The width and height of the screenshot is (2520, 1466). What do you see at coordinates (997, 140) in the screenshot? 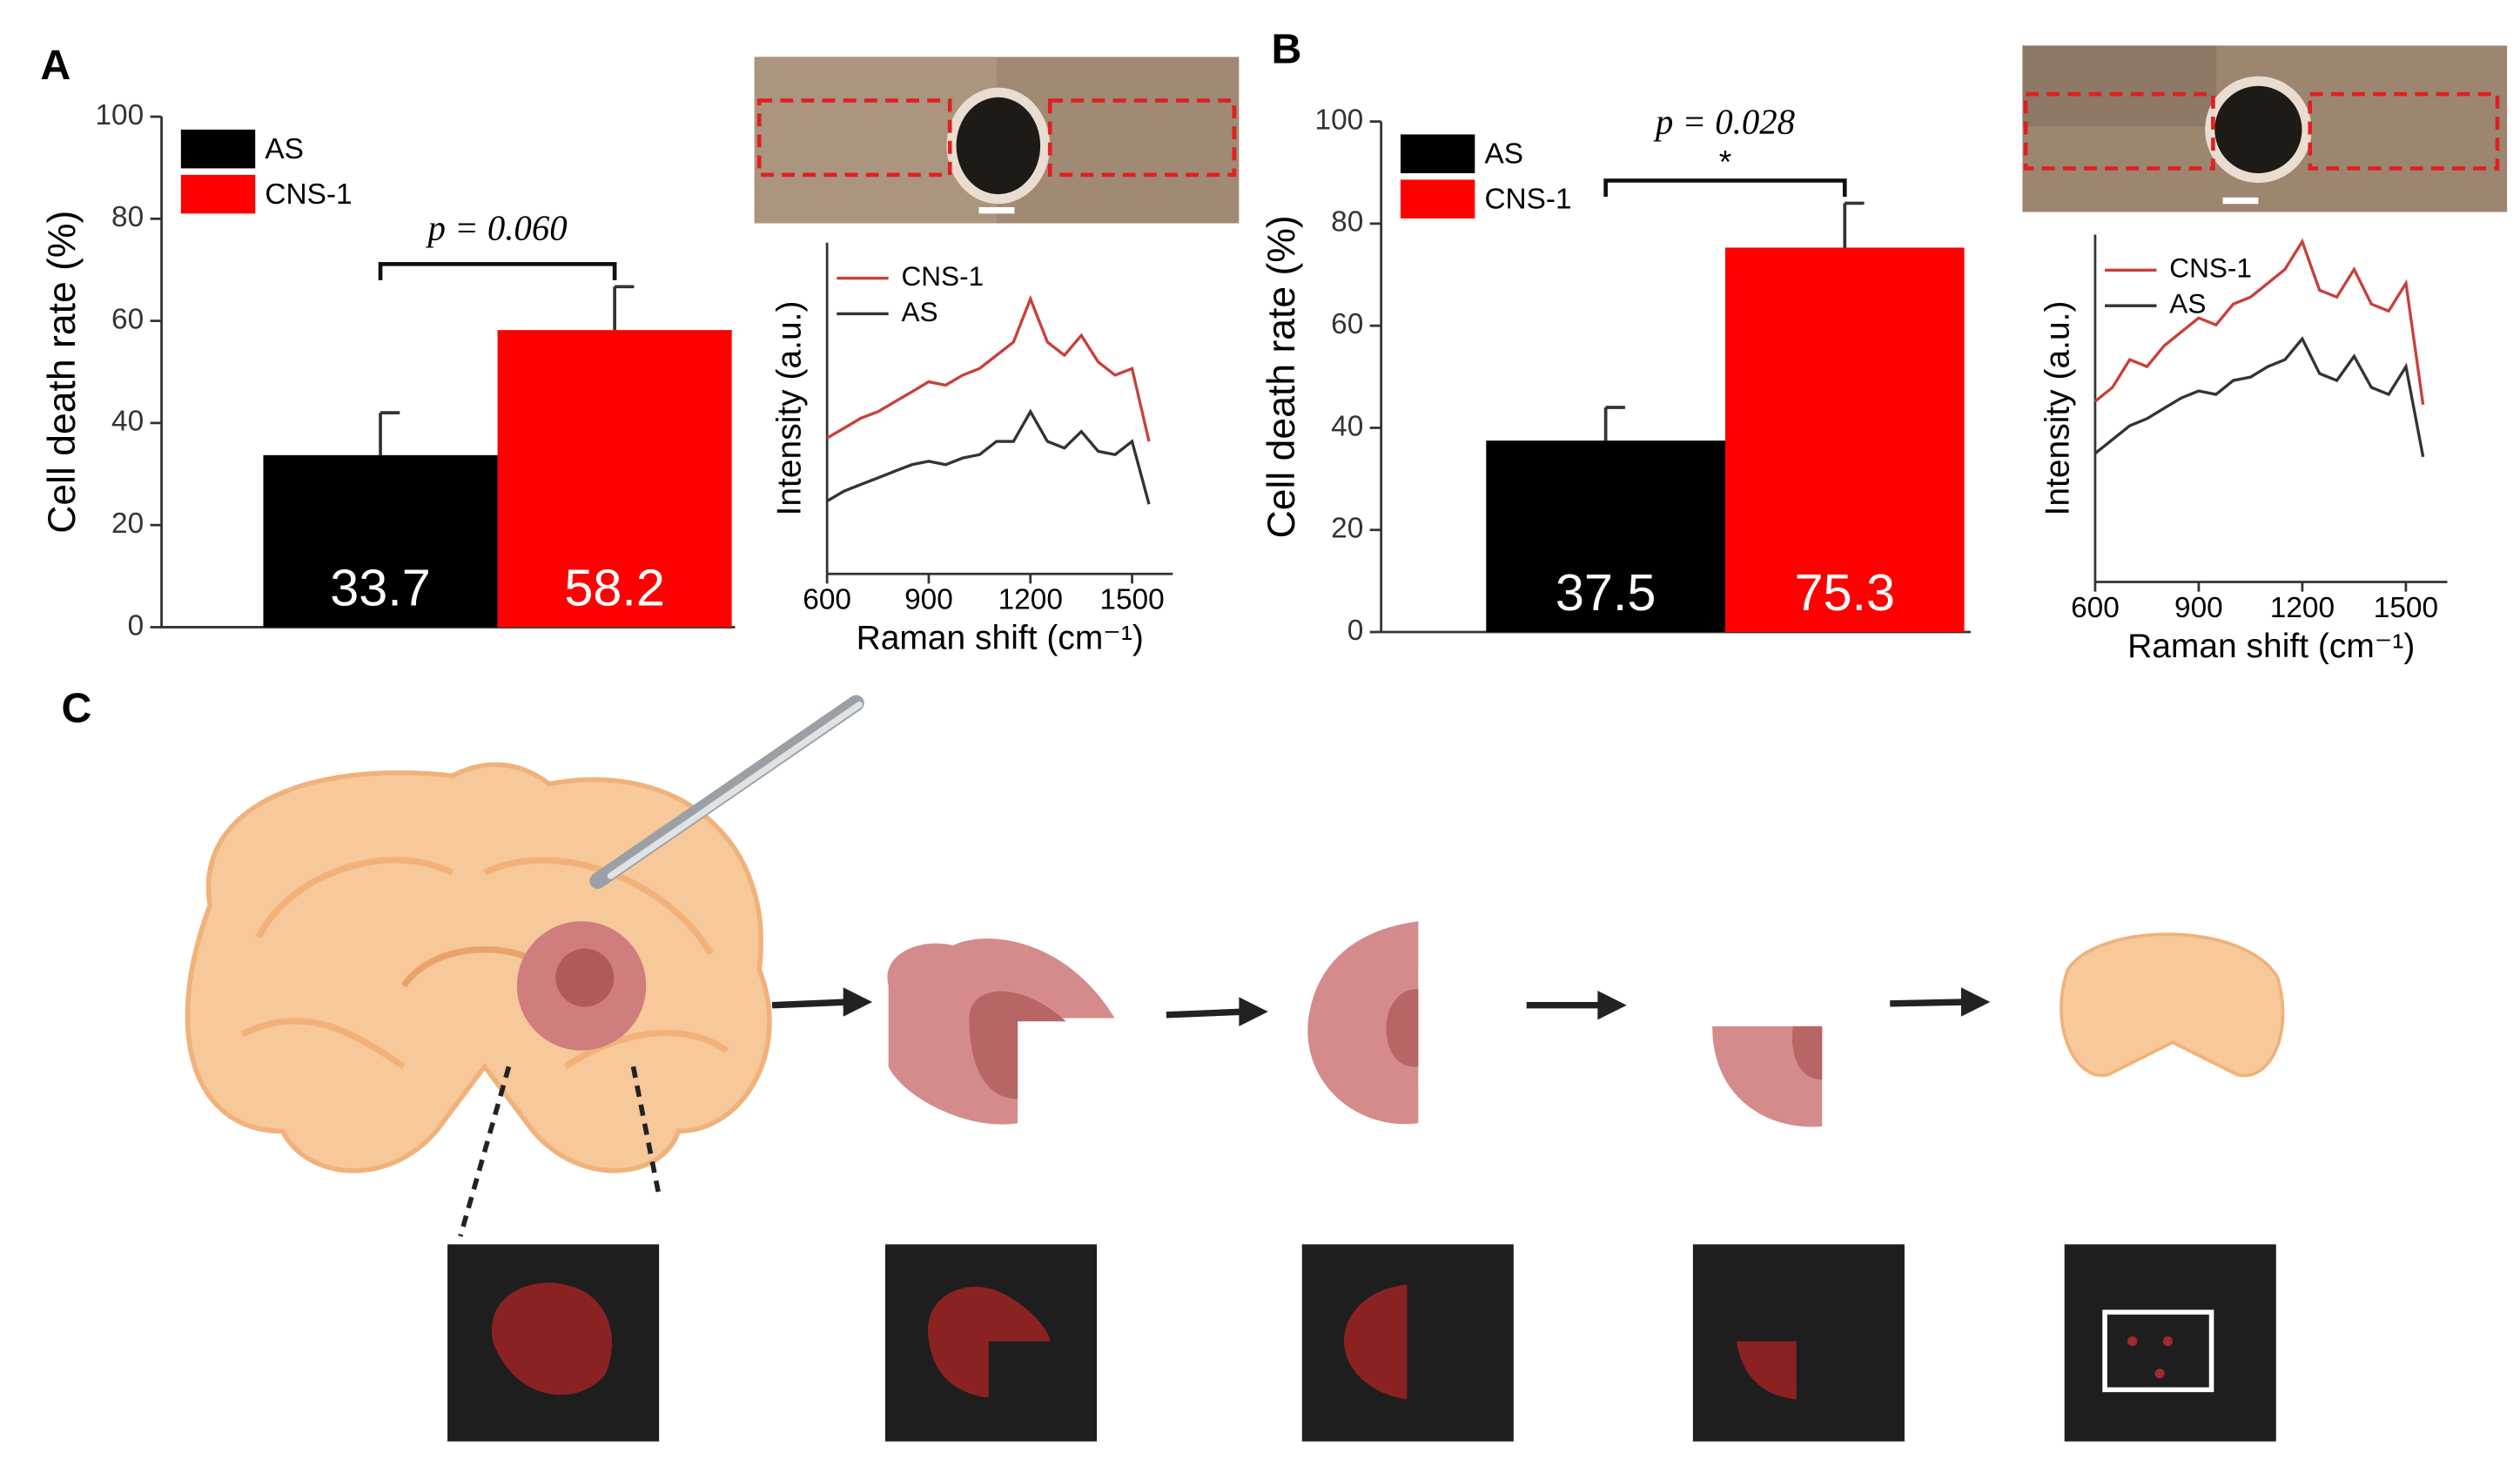
I see `photo-a` at bounding box center [997, 140].